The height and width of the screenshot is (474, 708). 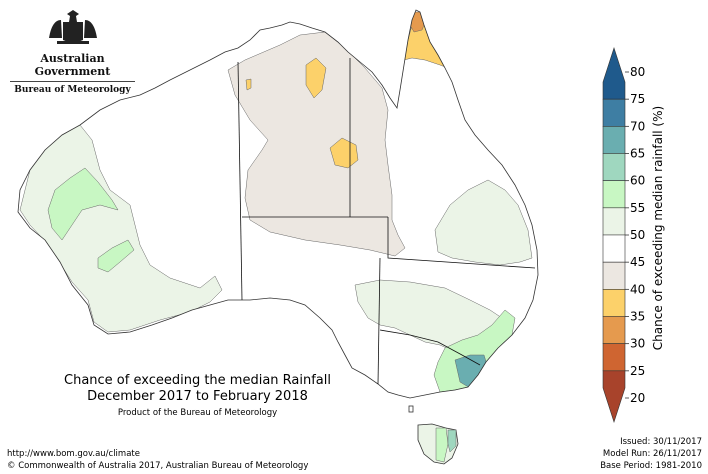 What do you see at coordinates (637, 126) in the screenshot?
I see `legend-tick-label-70: 70` at bounding box center [637, 126].